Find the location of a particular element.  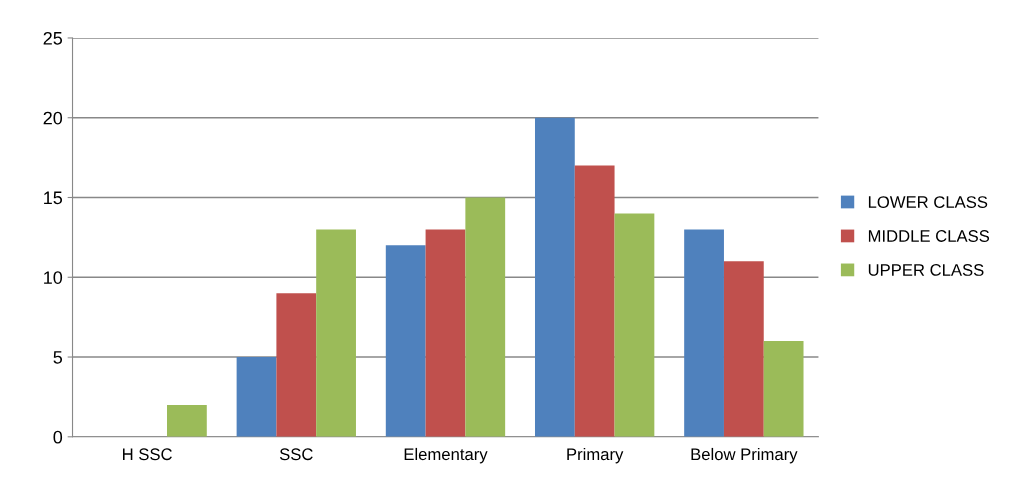

y-tick-label: 15 is located at coordinates (53, 198).